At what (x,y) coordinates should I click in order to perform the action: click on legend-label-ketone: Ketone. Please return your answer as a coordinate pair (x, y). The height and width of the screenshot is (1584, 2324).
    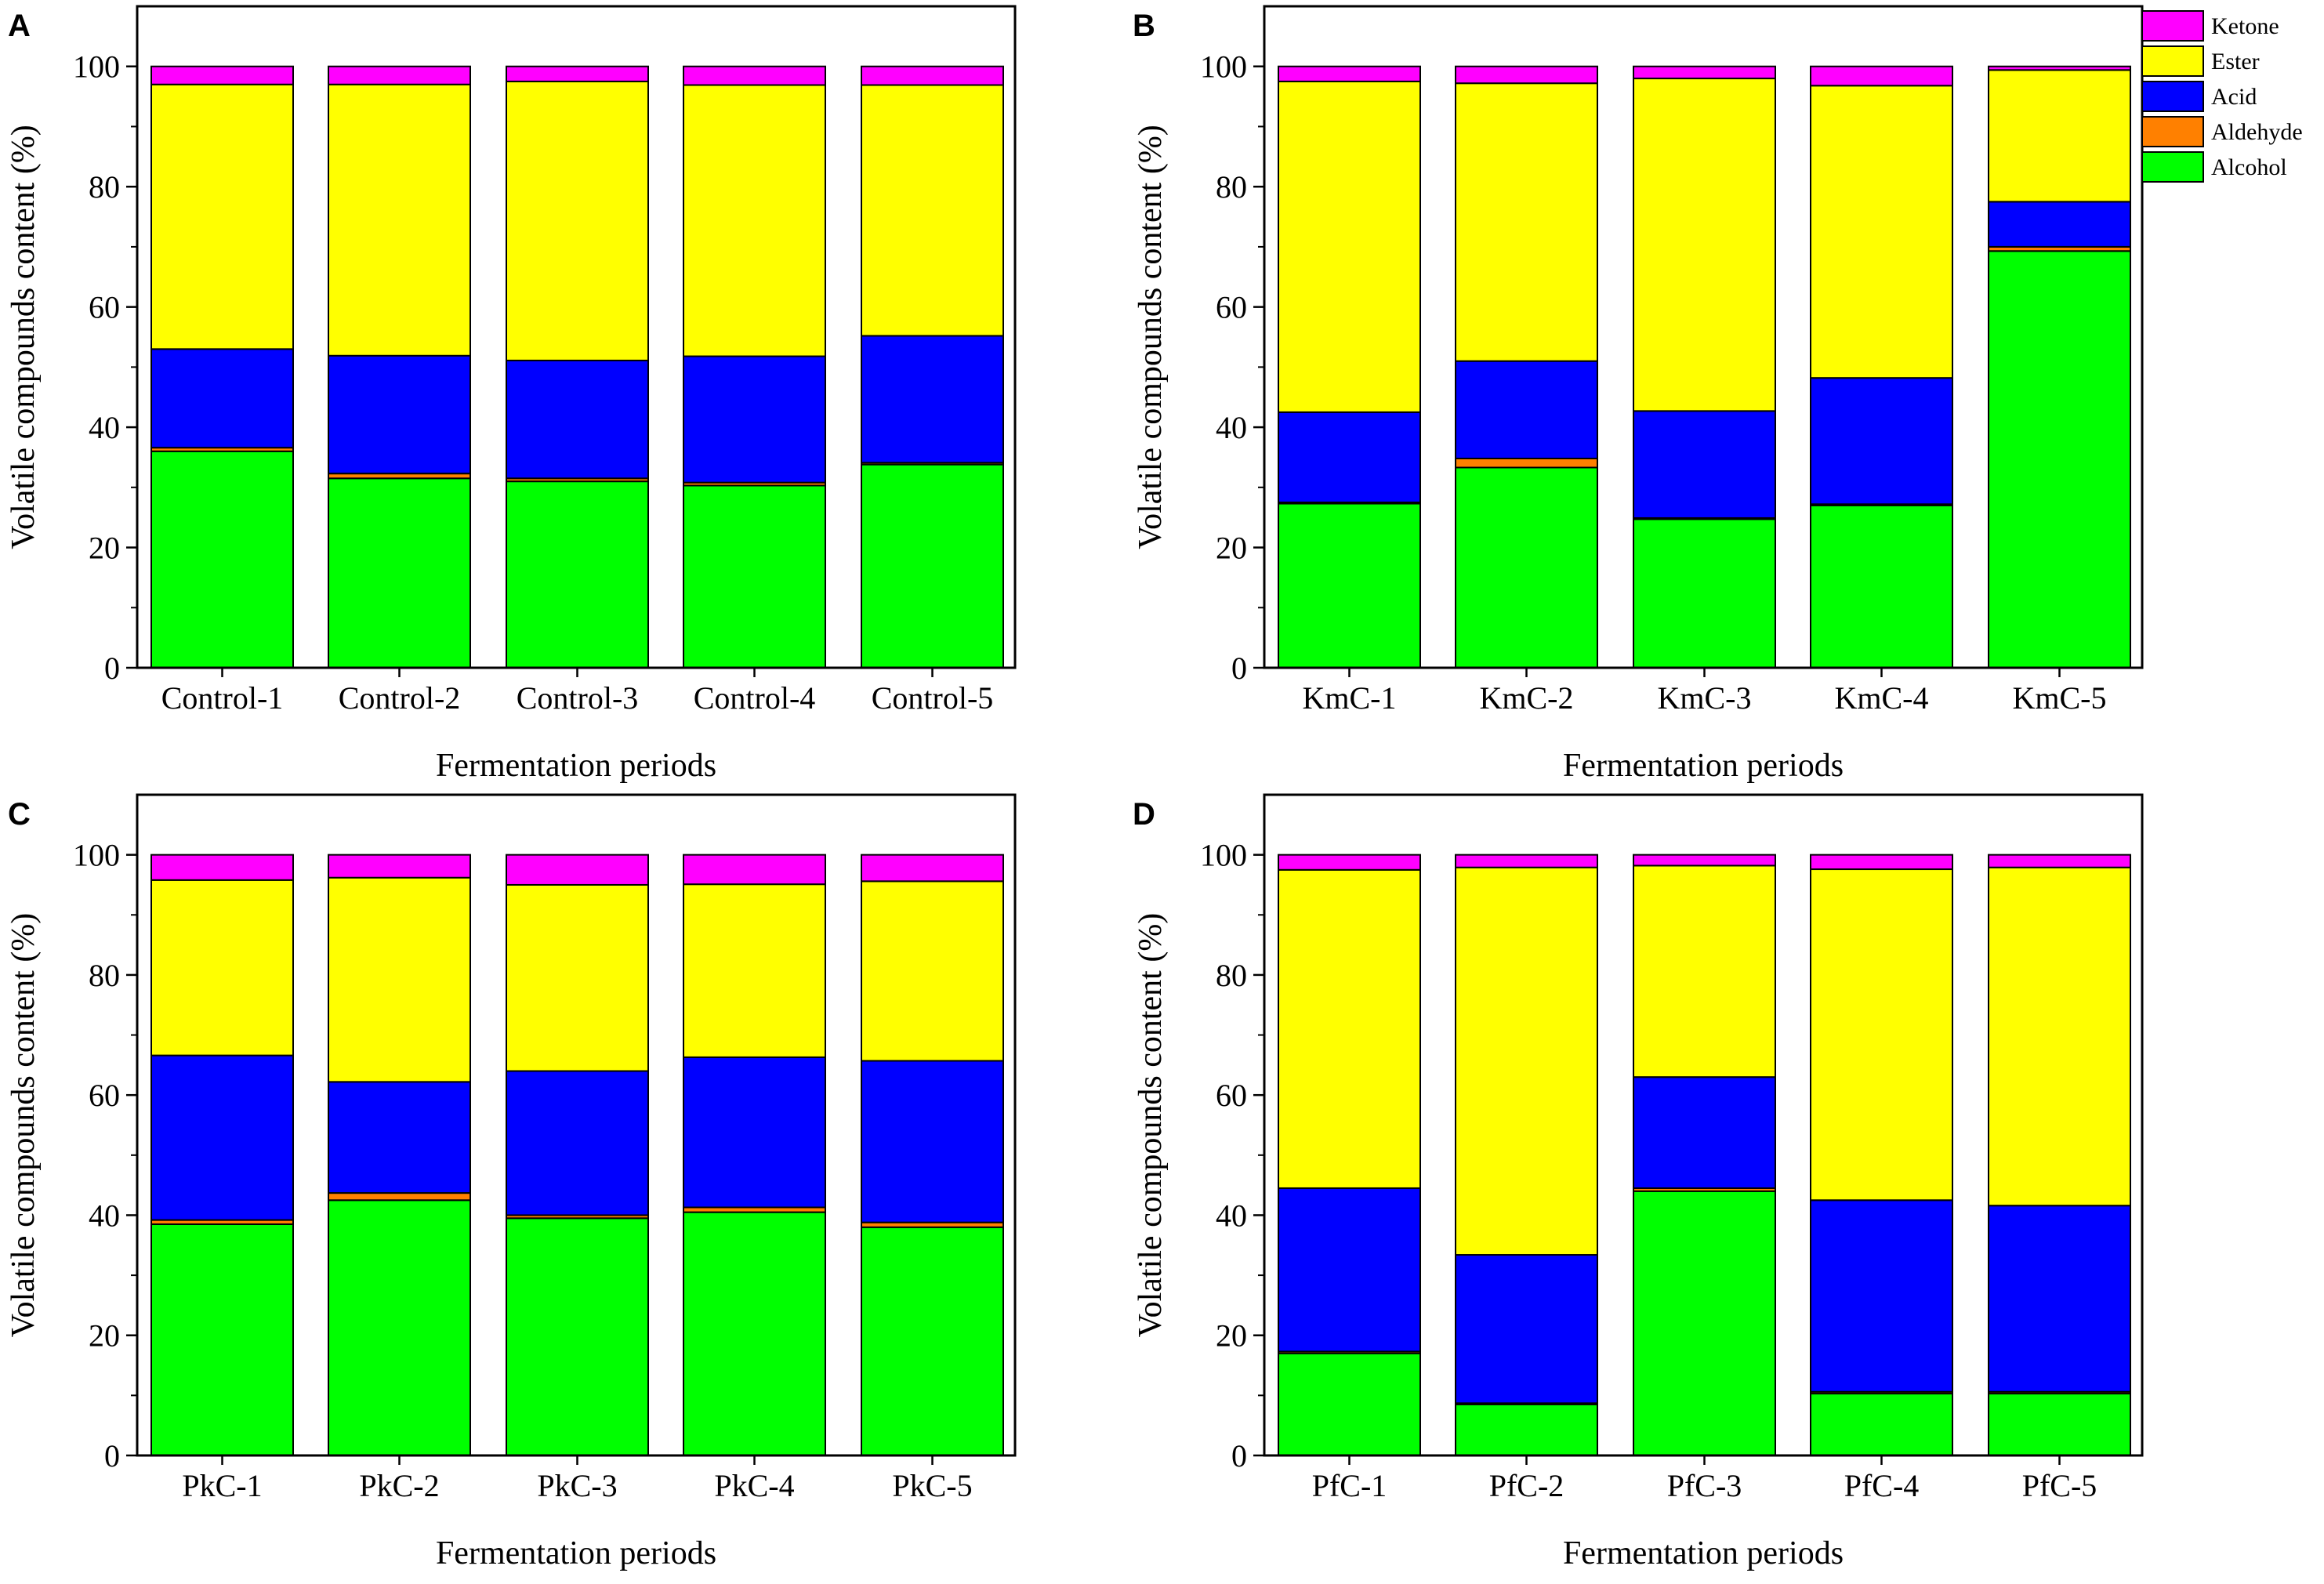
    Looking at the image, I should click on (2245, 26).